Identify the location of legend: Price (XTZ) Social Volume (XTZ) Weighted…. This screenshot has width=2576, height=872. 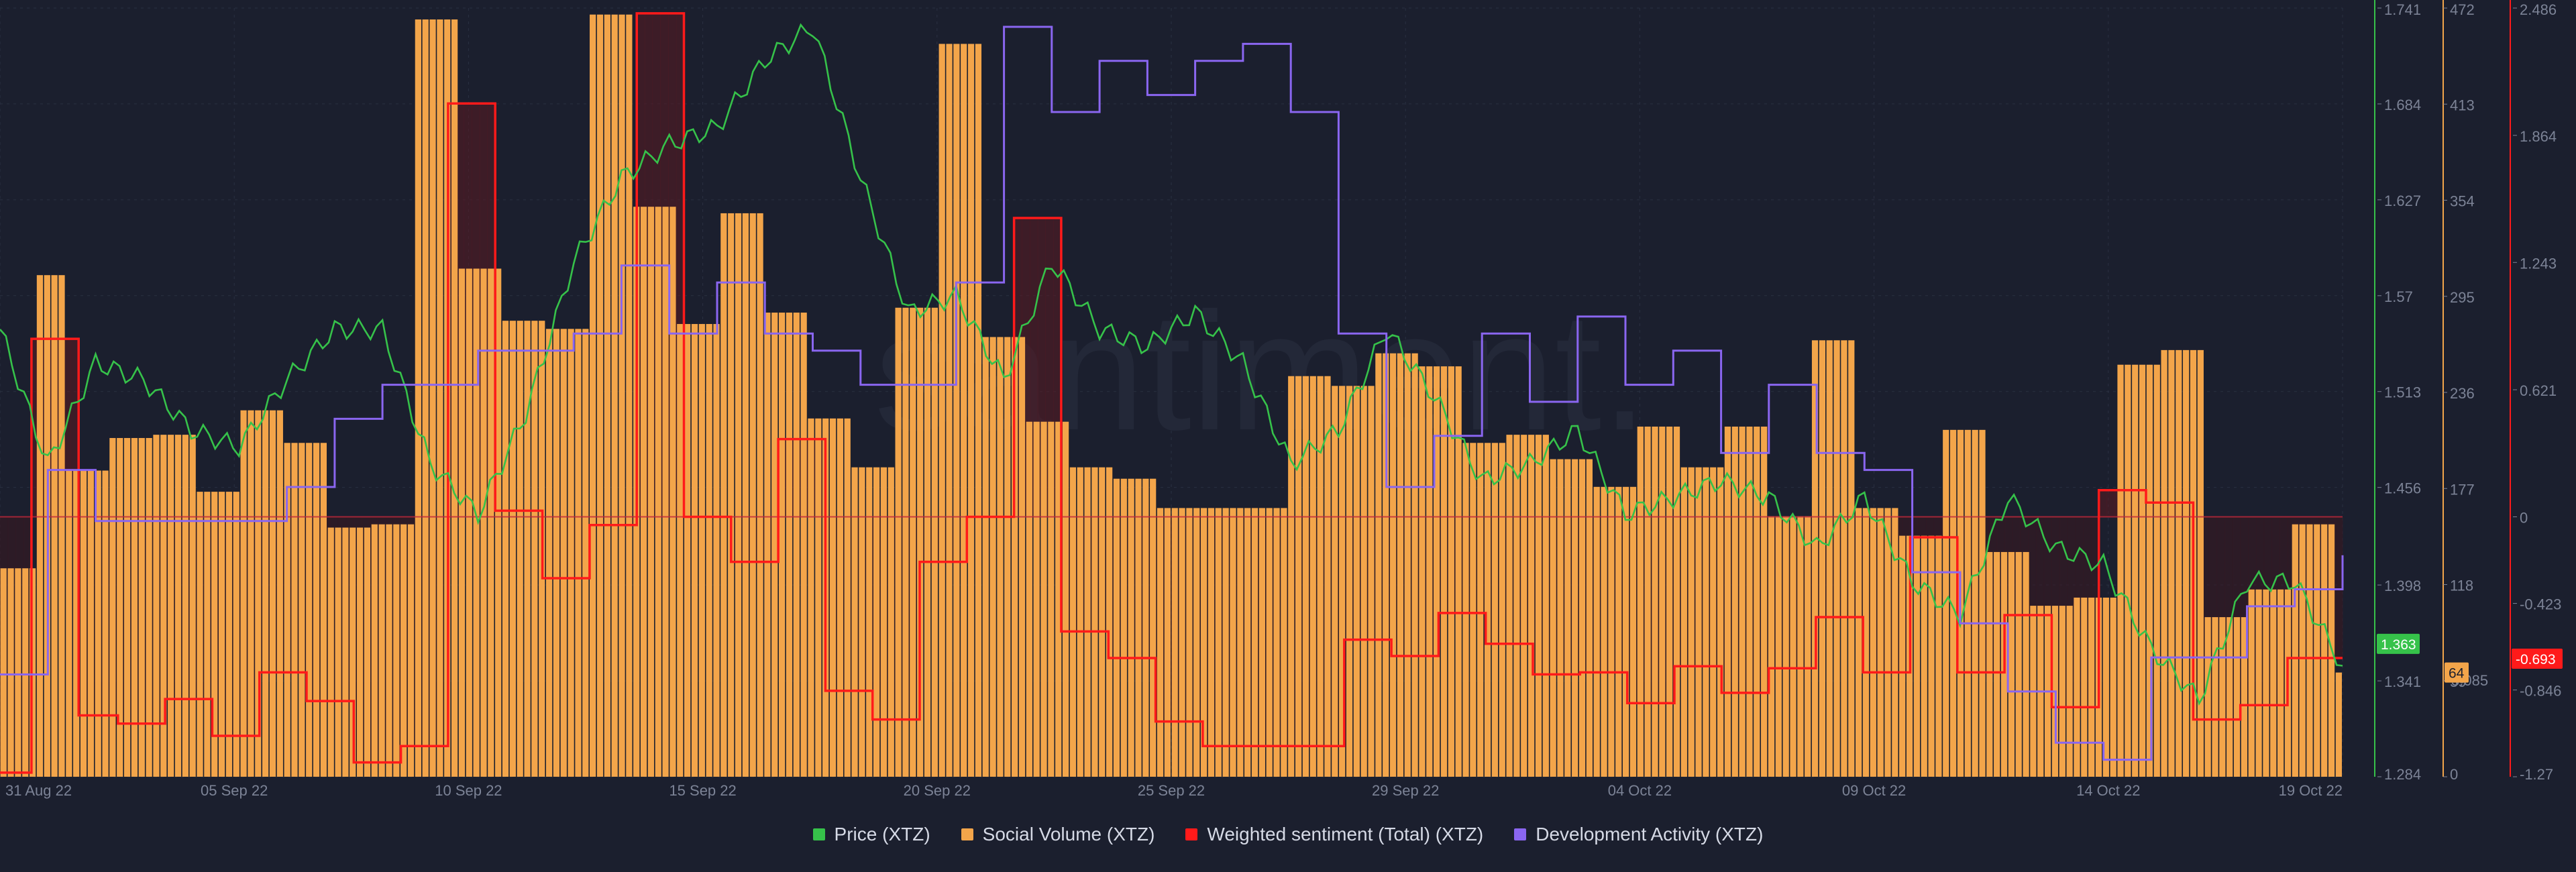
(1288, 834).